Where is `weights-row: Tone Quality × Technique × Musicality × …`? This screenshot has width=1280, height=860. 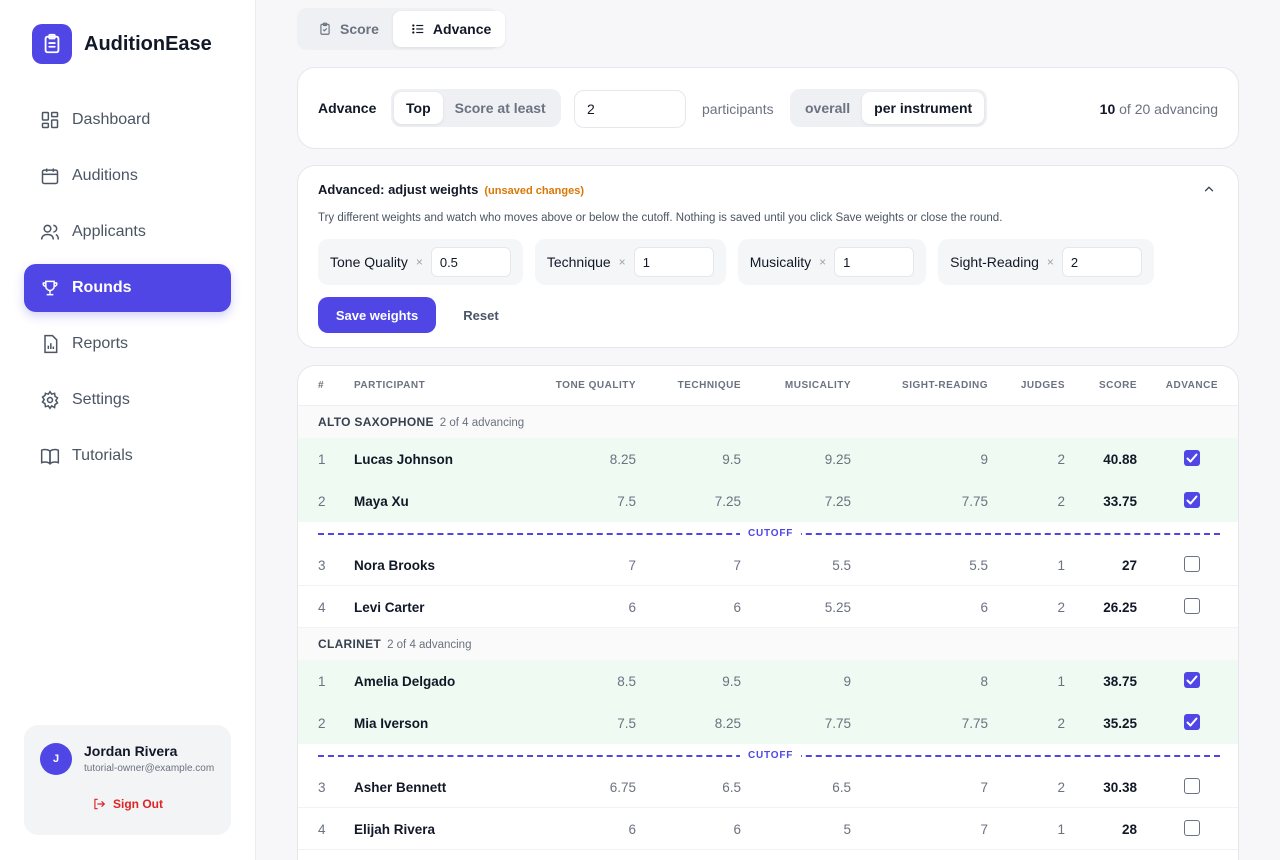
weights-row: Tone Quality × Technique × Musicality × … is located at coordinates (742, 262).